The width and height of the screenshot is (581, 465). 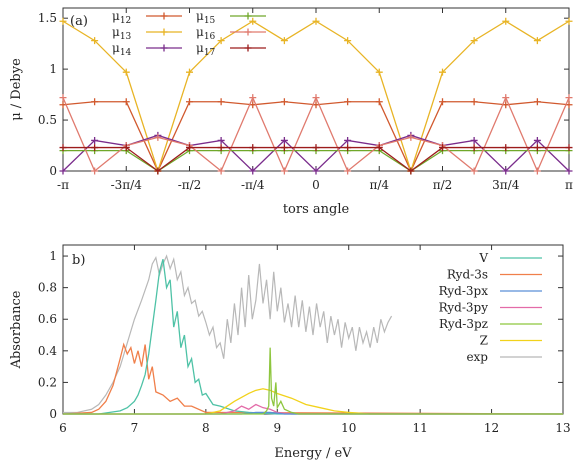 I want to click on x-tick-label: -π/4, so click(x=253, y=185).